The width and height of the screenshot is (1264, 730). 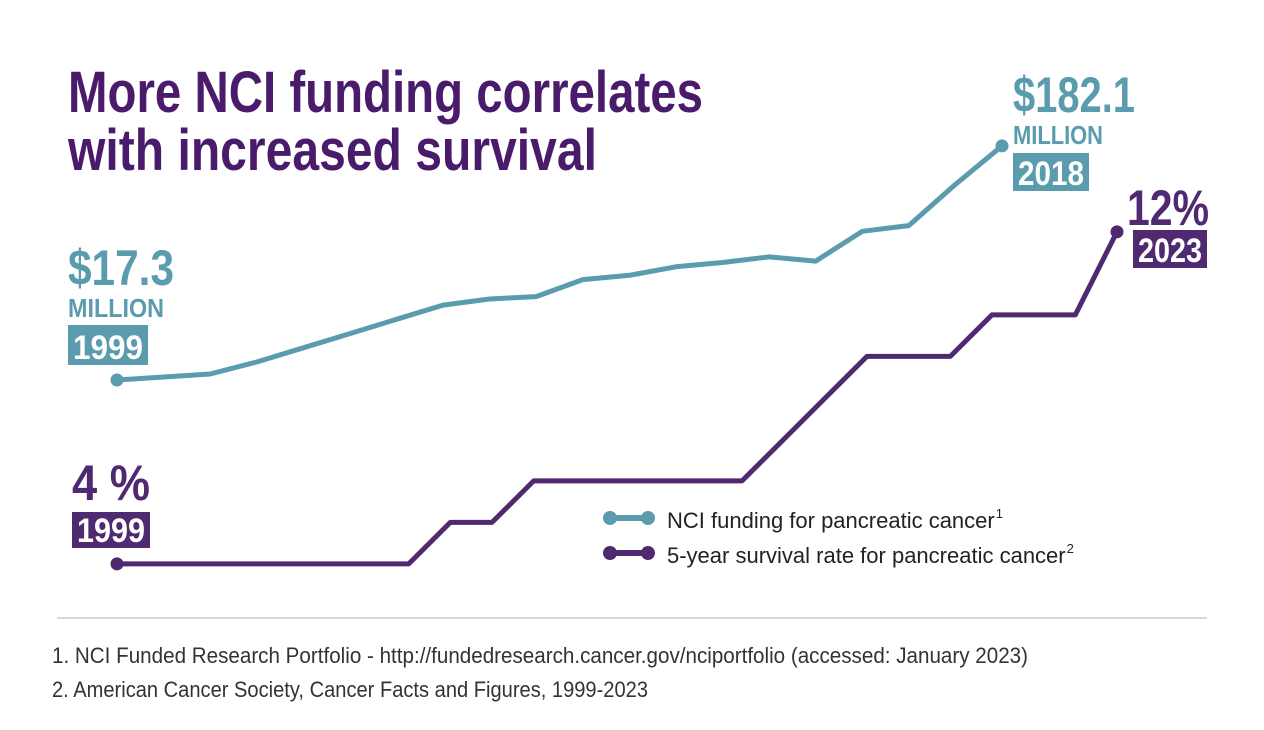 What do you see at coordinates (111, 483) in the screenshot?
I see `end-value-label: 4 %` at bounding box center [111, 483].